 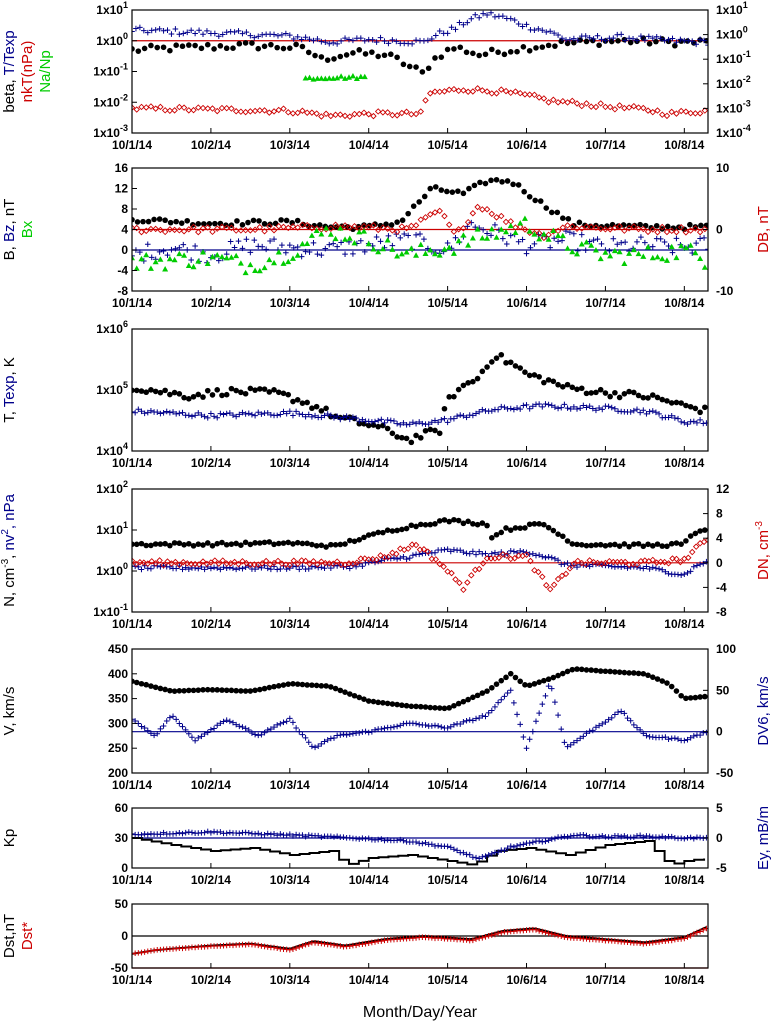 What do you see at coordinates (132, 980) in the screenshot?
I see `x-tick-label: 10/1/14` at bounding box center [132, 980].